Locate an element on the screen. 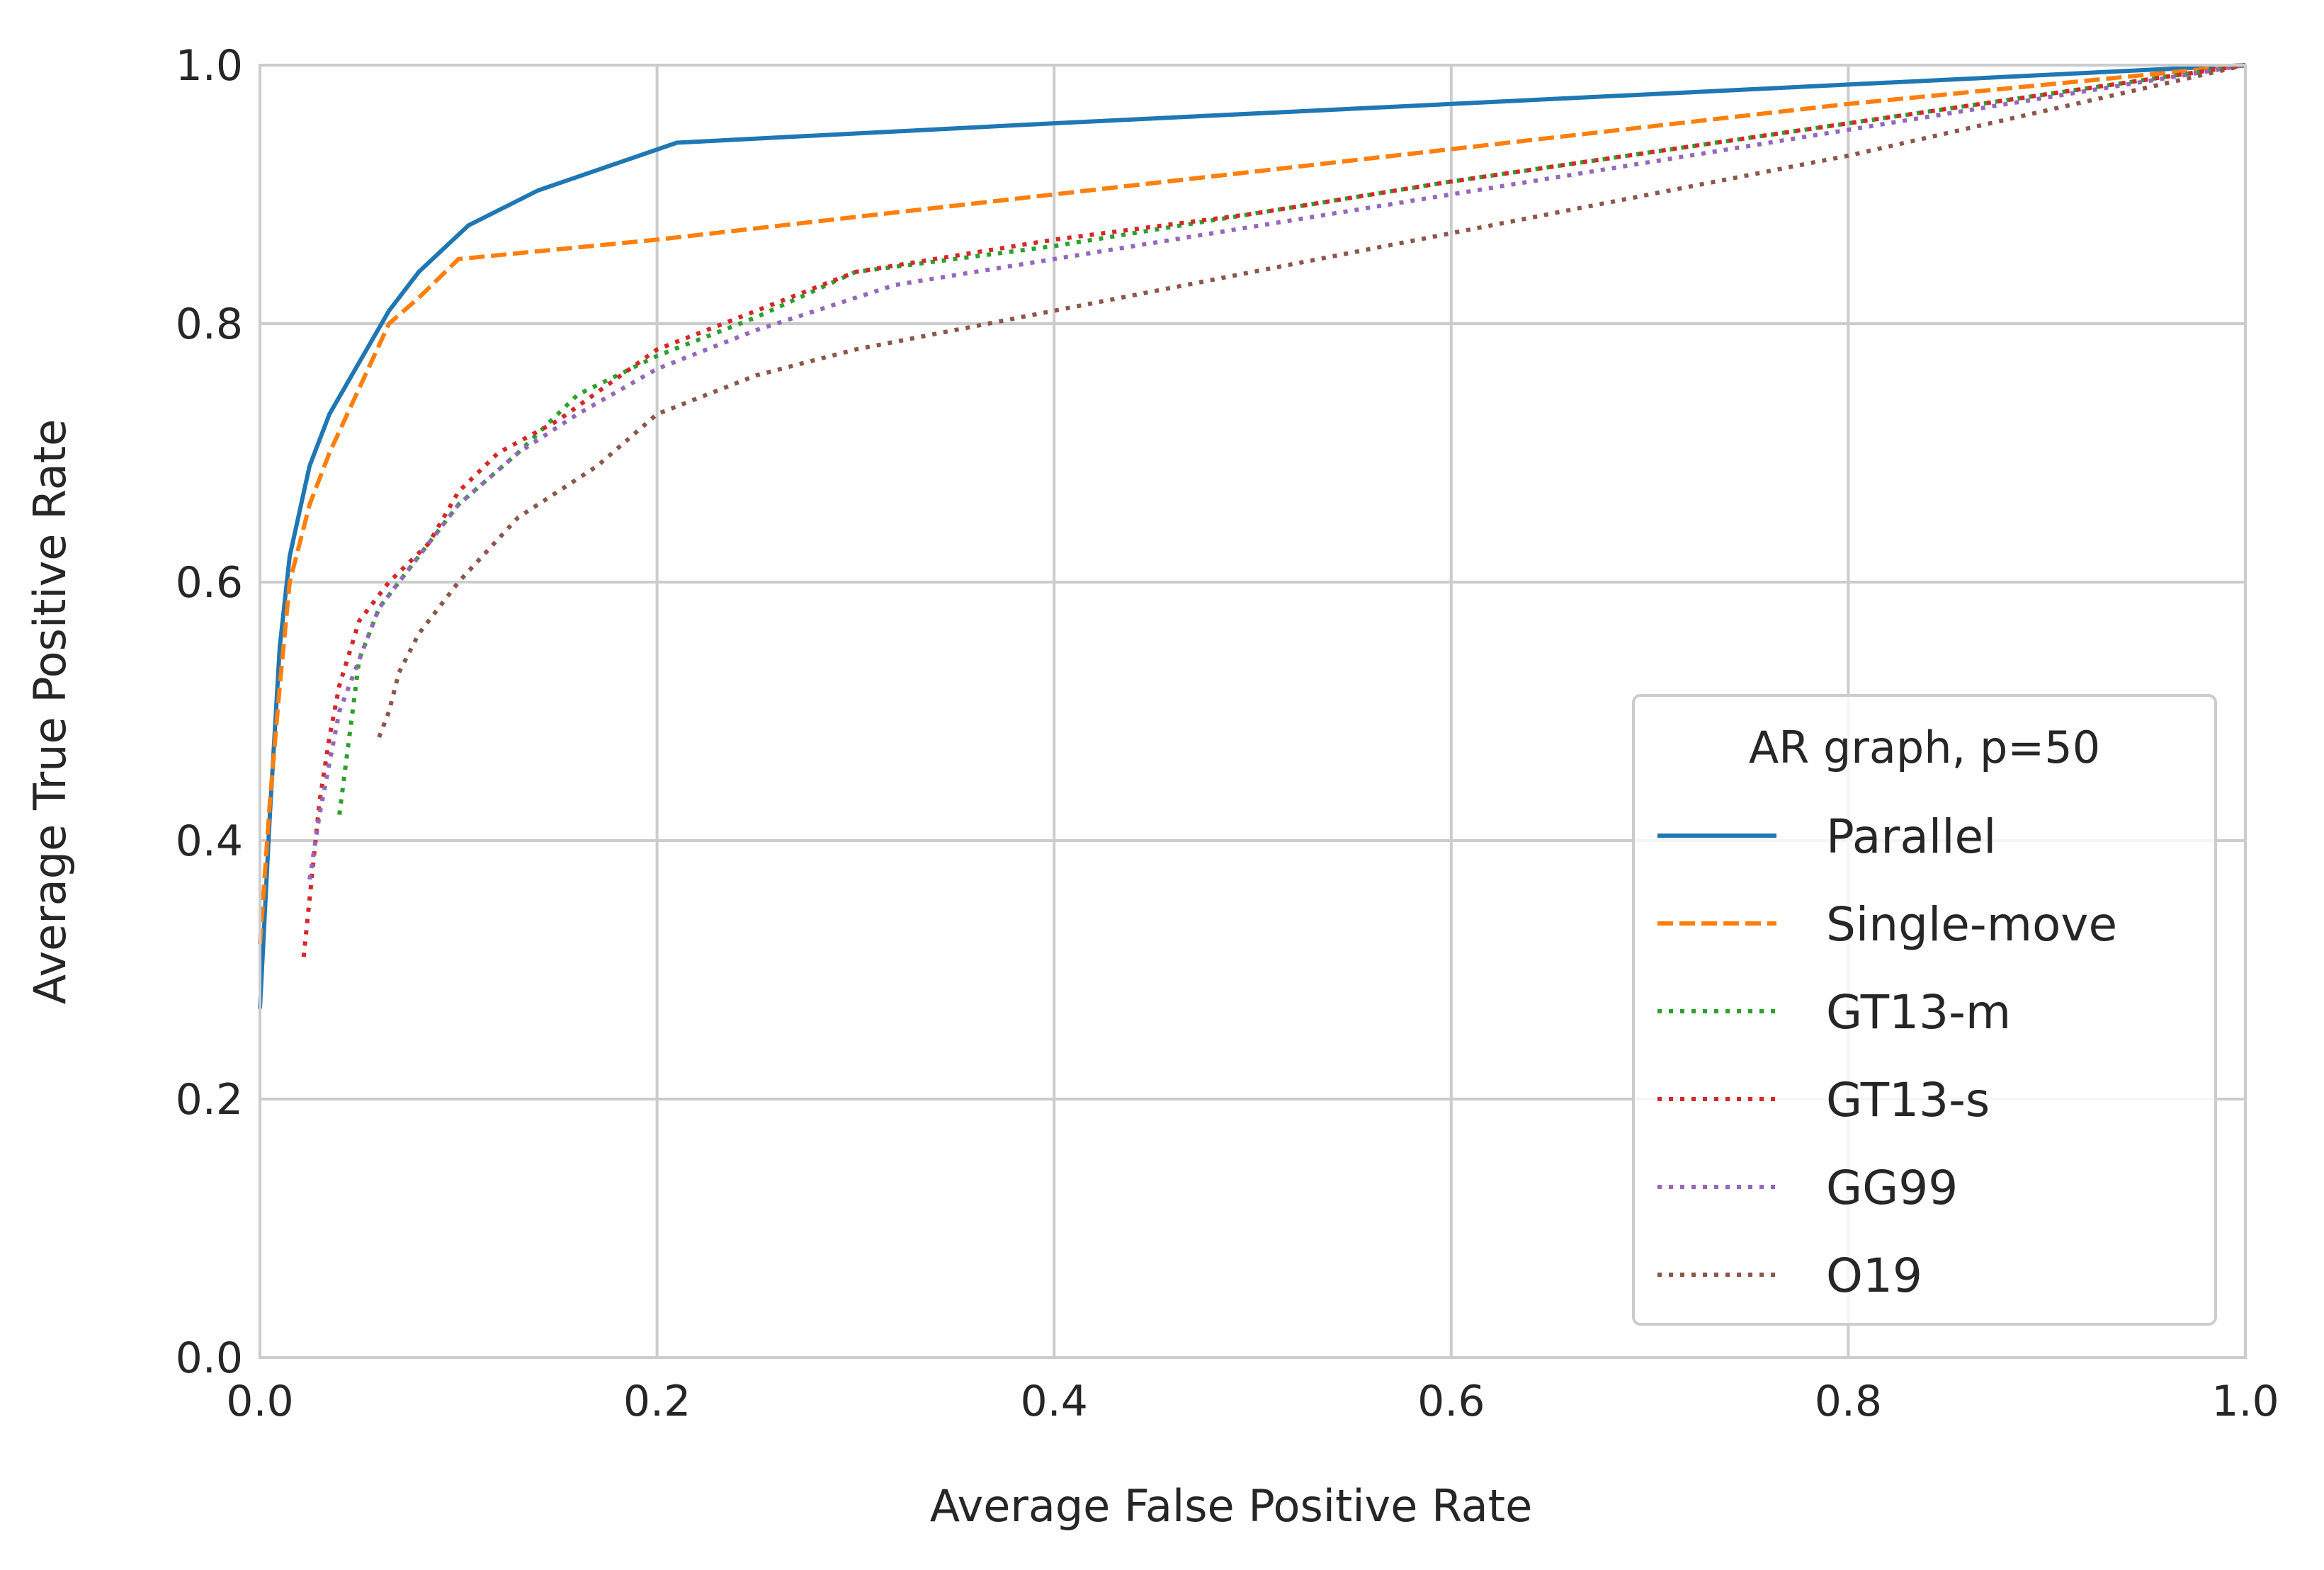 Image resolution: width=2324 pixels, height=1570 pixels. x-tick-label: 0.4 is located at coordinates (1053, 1401).